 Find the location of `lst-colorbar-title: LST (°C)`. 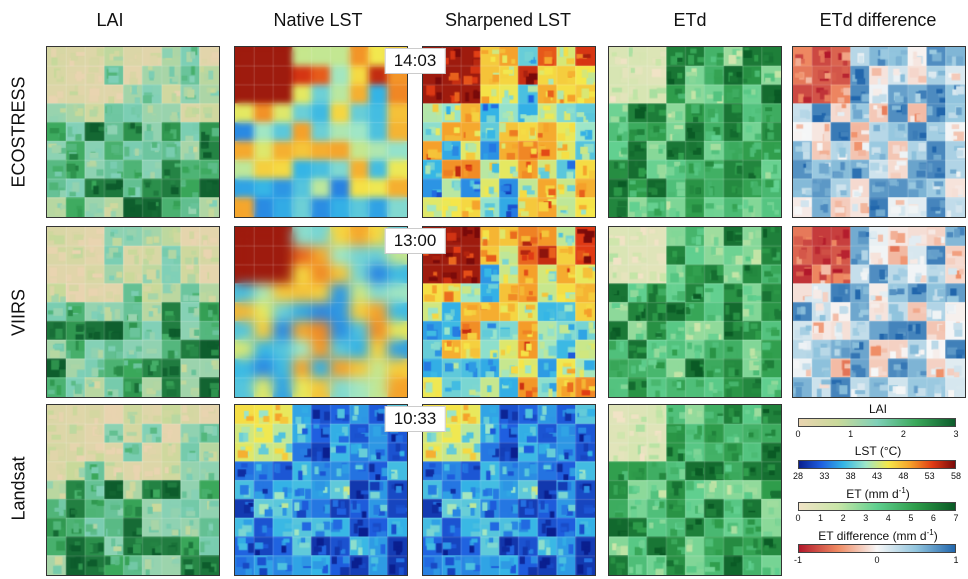

lst-colorbar-title: LST (°C) is located at coordinates (878, 451).